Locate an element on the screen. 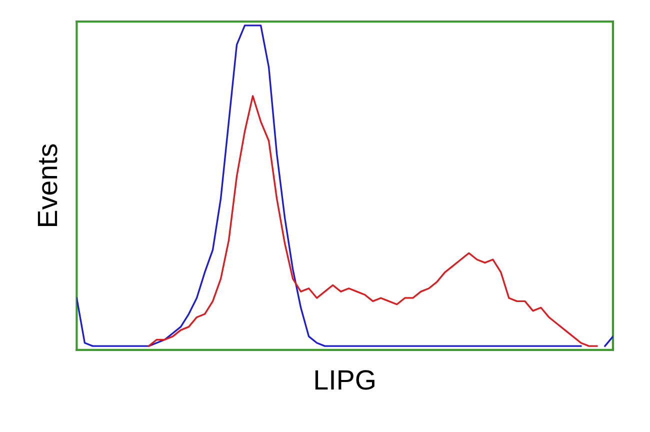 The image size is (650, 432). y-axis-title: Events is located at coordinates (48, 185).